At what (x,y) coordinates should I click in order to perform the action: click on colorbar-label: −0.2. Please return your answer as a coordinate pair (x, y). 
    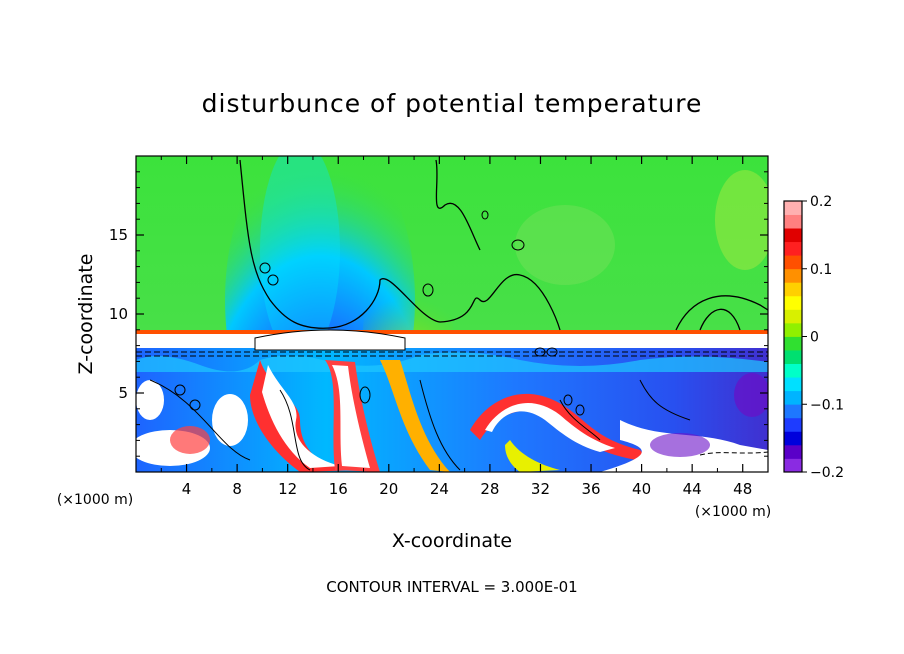
    Looking at the image, I should click on (827, 473).